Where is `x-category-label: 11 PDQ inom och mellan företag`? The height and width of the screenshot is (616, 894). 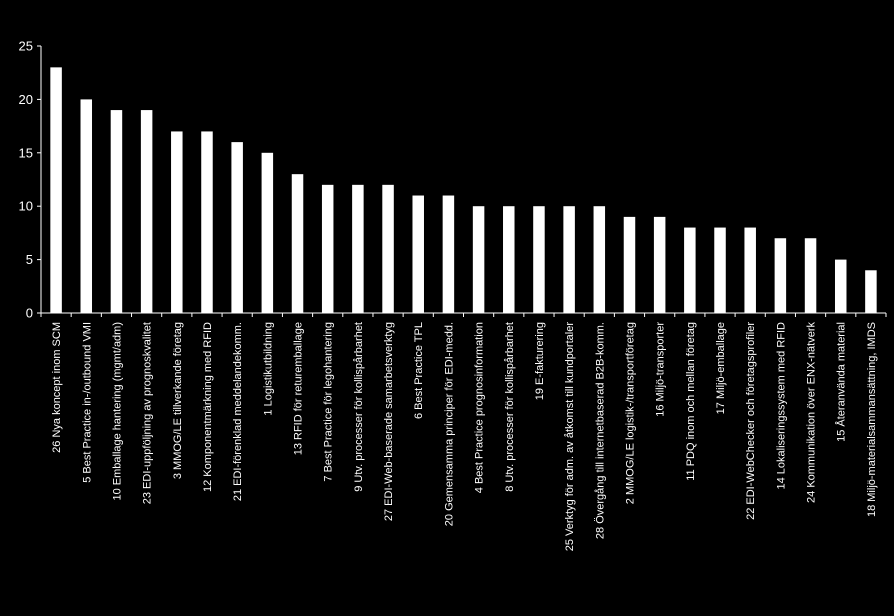 x-category-label: 11 PDQ inom och mellan företag is located at coordinates (691, 401).